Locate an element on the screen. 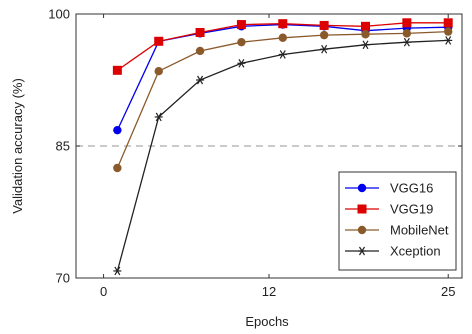 The image size is (472, 334). series-vgg19 is located at coordinates (282, 46).